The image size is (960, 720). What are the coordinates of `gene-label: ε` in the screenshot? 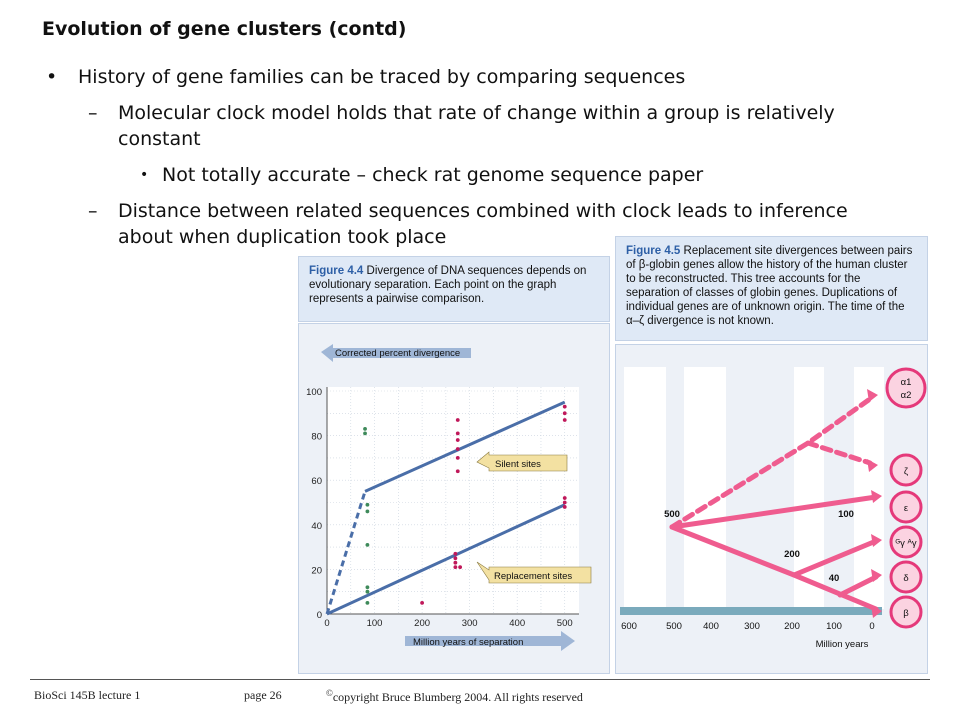 It's located at (906, 508).